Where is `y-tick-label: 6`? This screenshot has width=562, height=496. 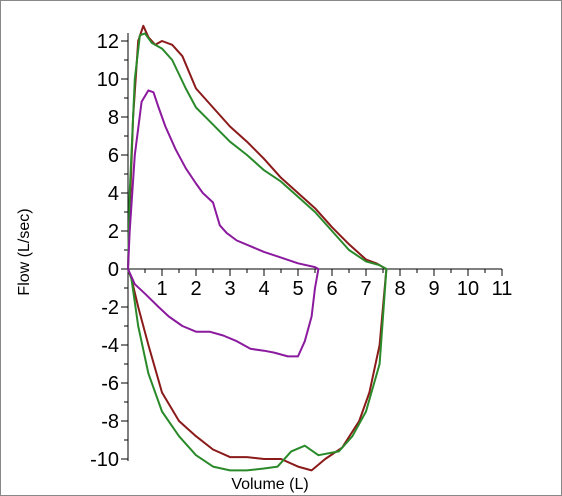 y-tick-label: 6 is located at coordinates (113, 156).